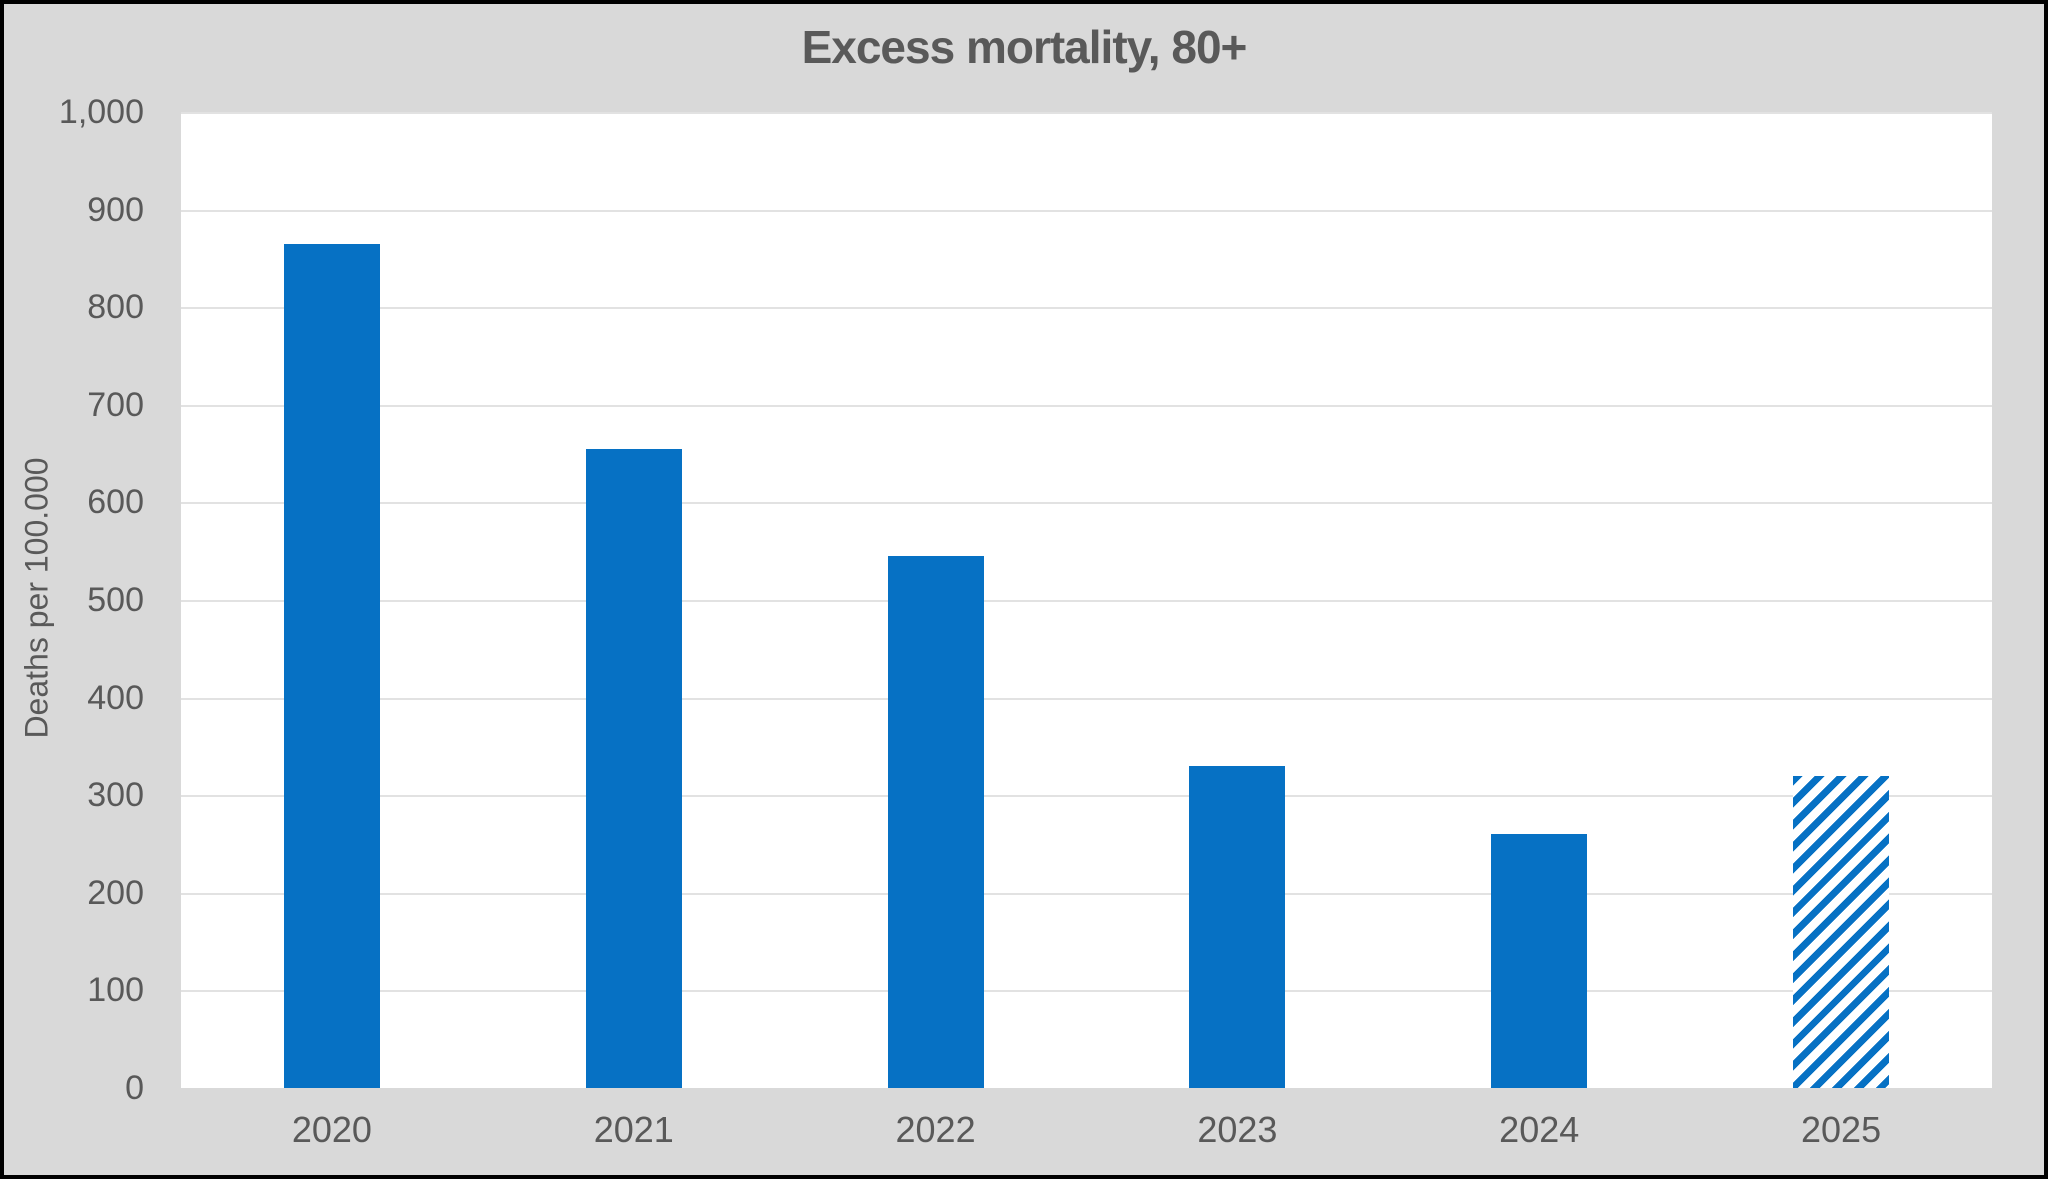 The image size is (2048, 1179). What do you see at coordinates (1086, 1130) in the screenshot?
I see `x-axis-tick-labels: 2020 2021 2022 2023 2024 2025` at bounding box center [1086, 1130].